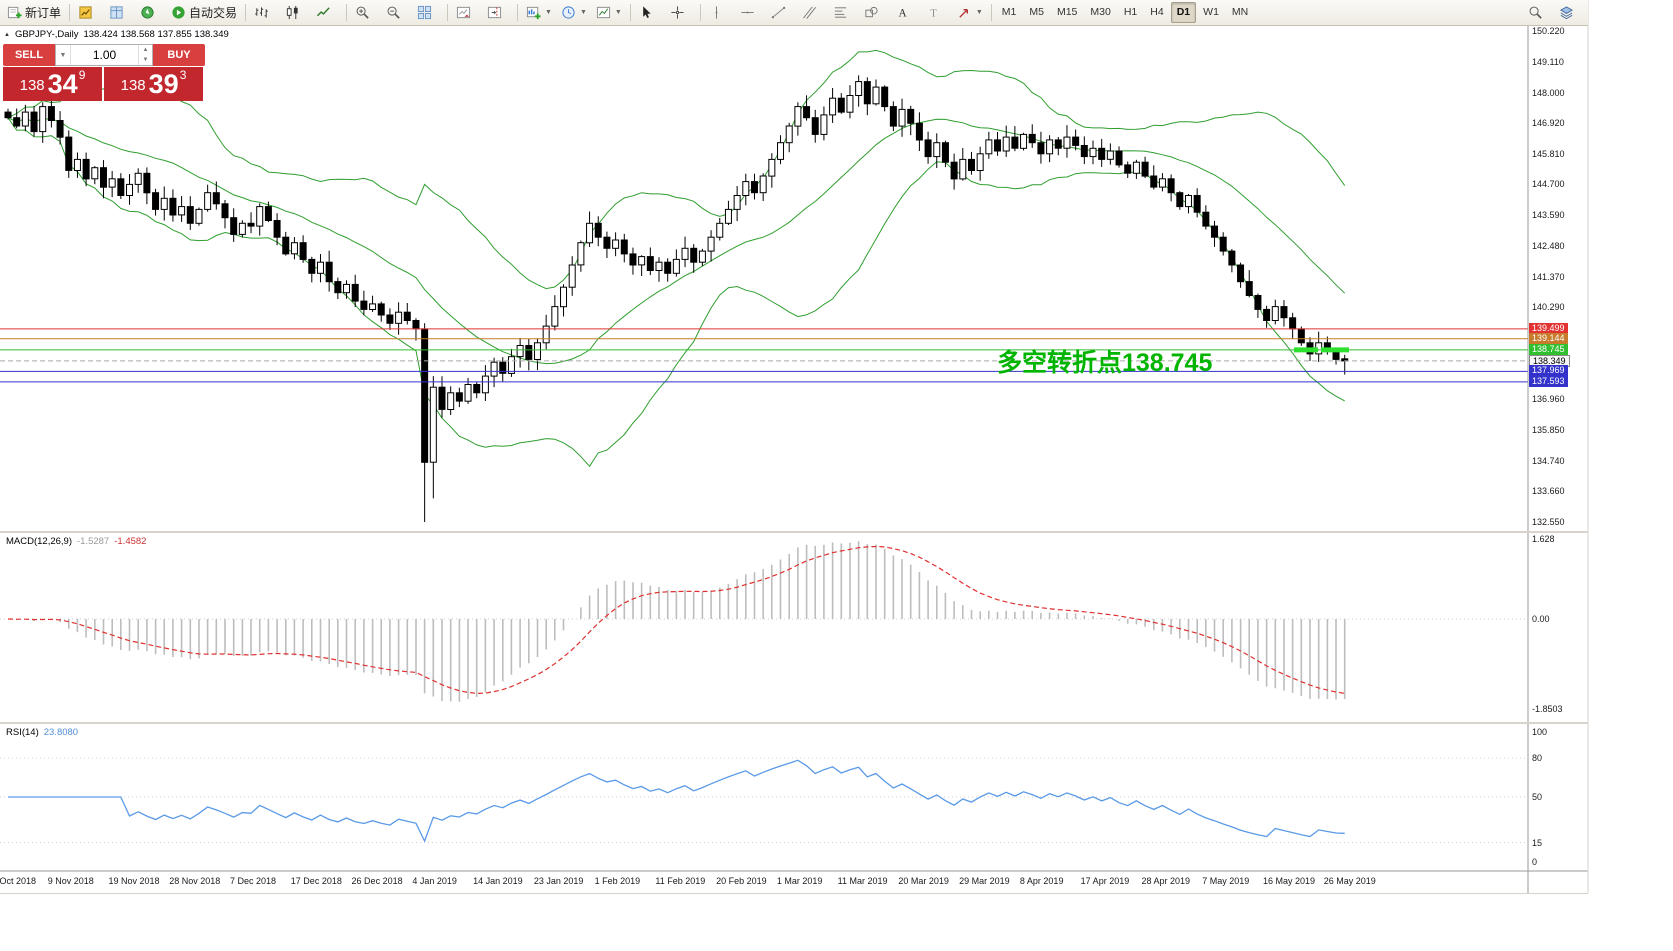 The image size is (1673, 951). I want to click on label-button: T, so click(937, 12).